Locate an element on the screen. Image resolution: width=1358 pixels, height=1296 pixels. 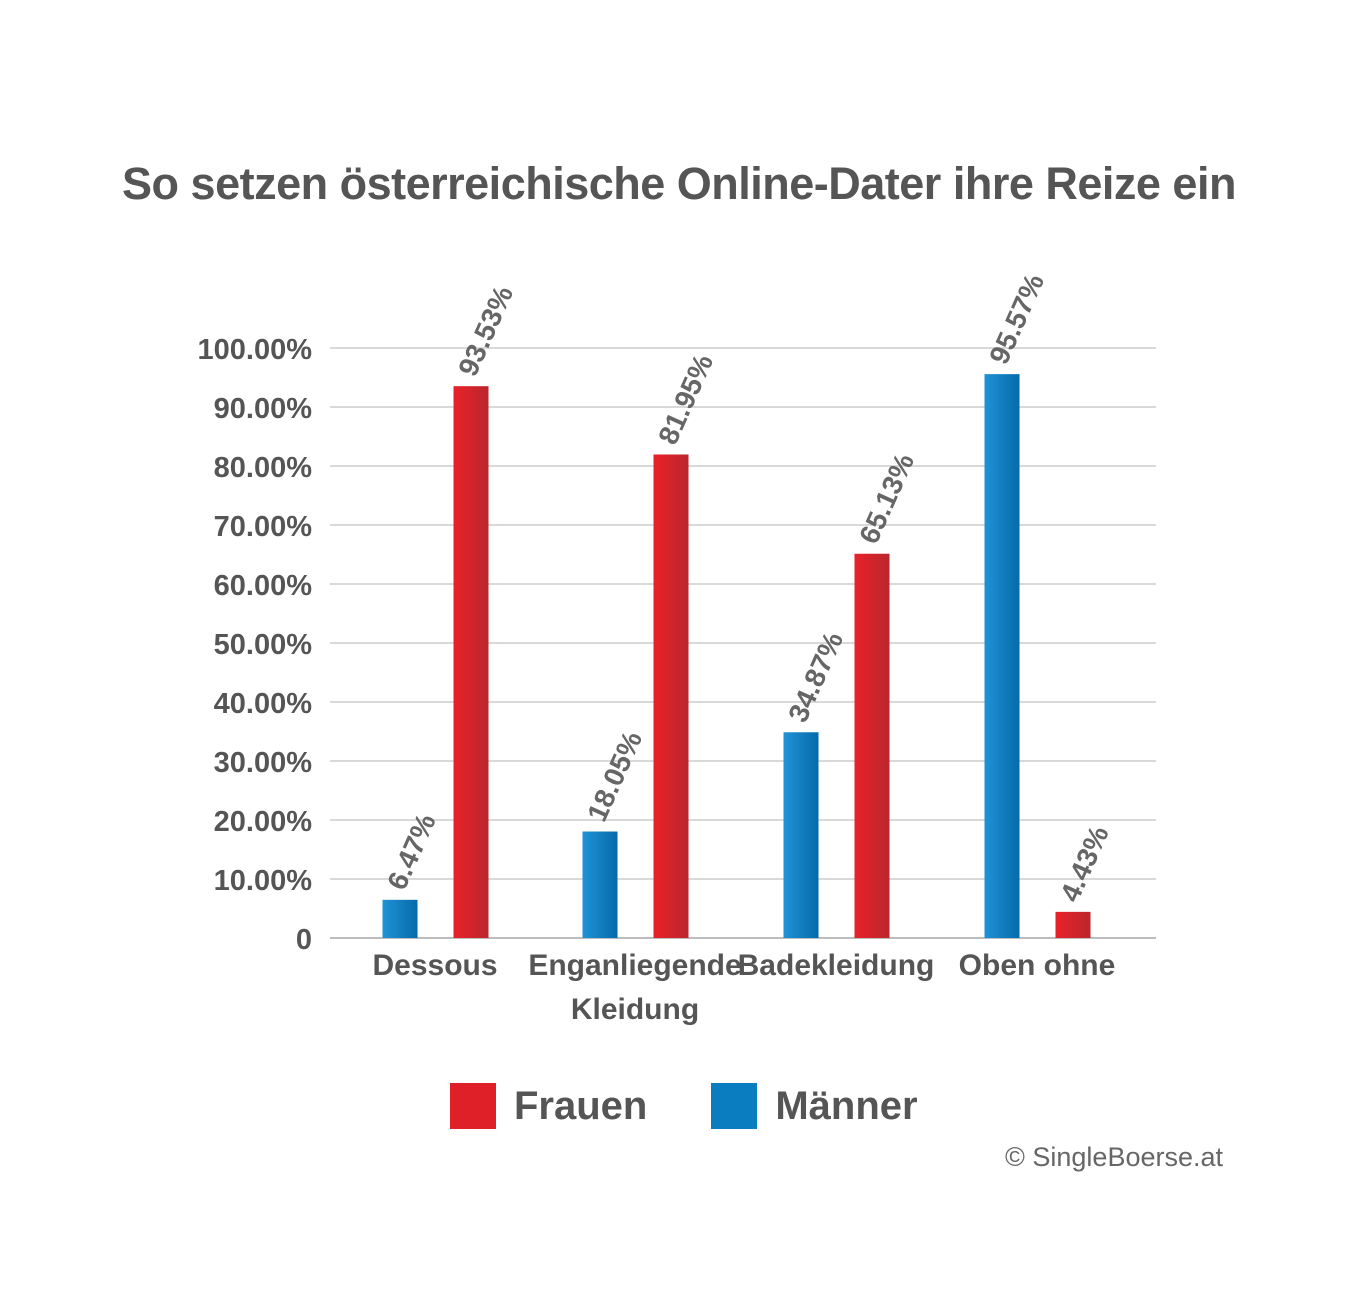
y-tick-label: 20.00% is located at coordinates (263, 822).